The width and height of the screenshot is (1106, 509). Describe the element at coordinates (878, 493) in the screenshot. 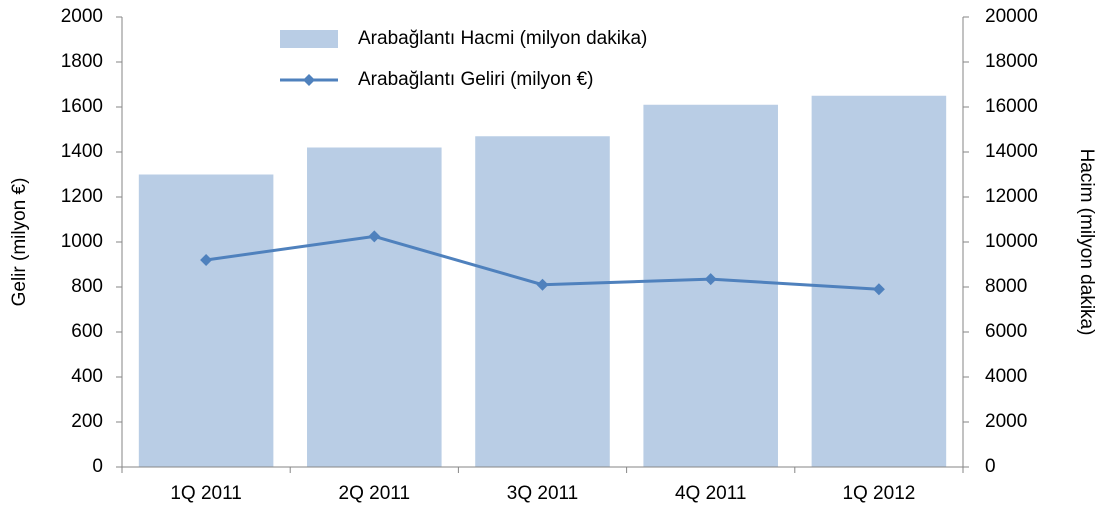

I see `x-tick-label: 1Q 2012` at that location.